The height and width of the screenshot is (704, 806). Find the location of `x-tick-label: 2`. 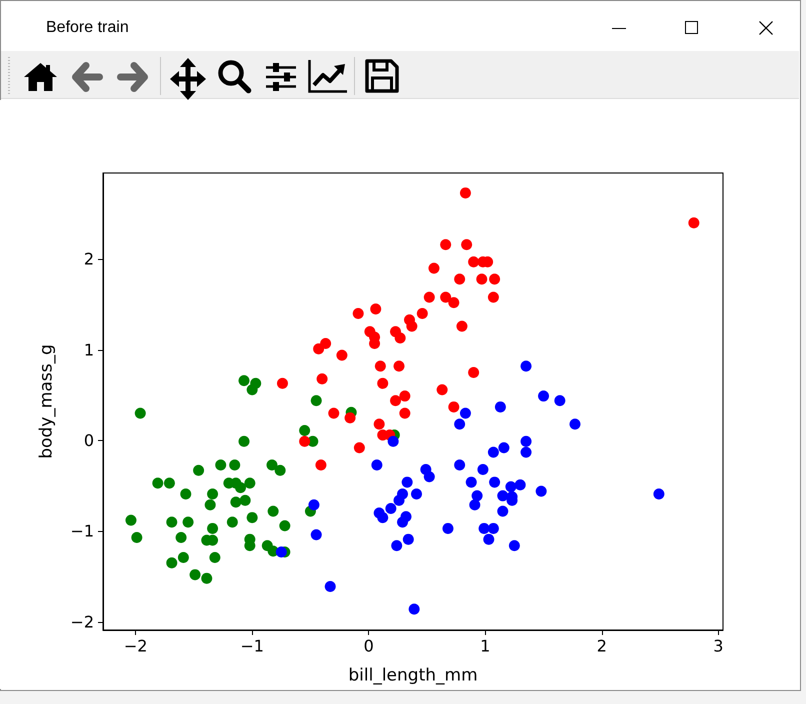

x-tick-label: 2 is located at coordinates (601, 646).